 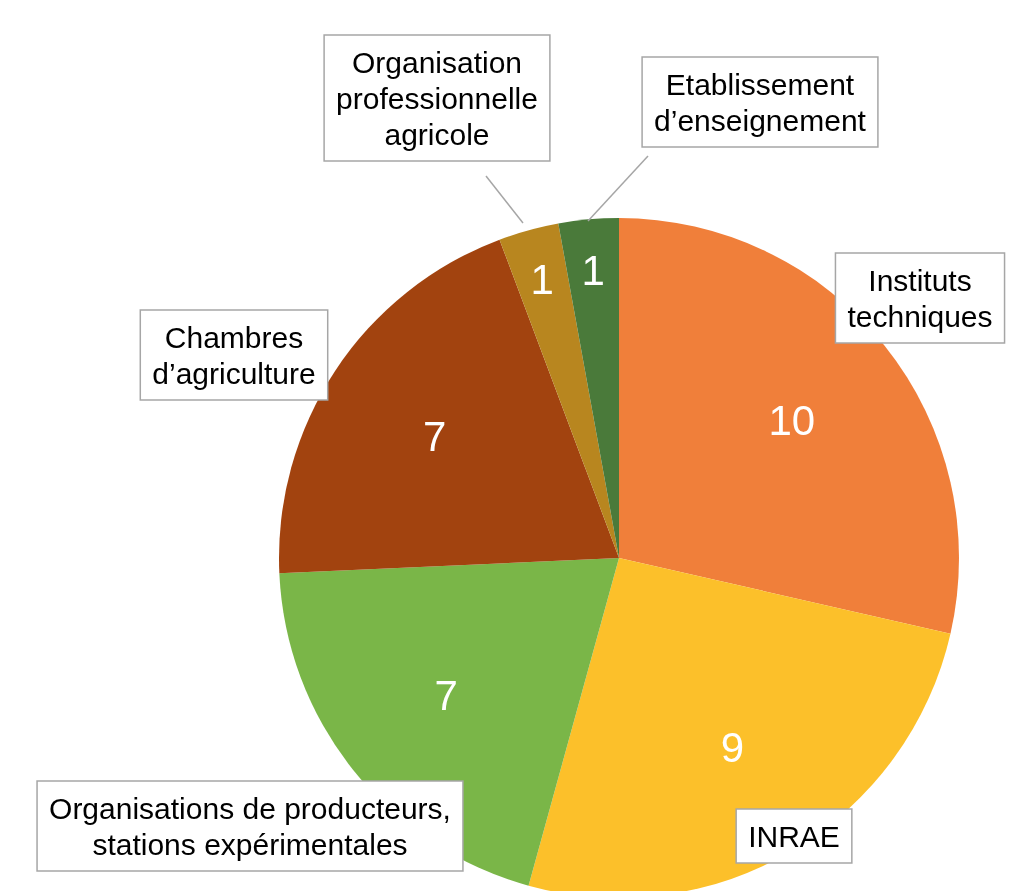 I want to click on data-label: 9, so click(x=732, y=748).